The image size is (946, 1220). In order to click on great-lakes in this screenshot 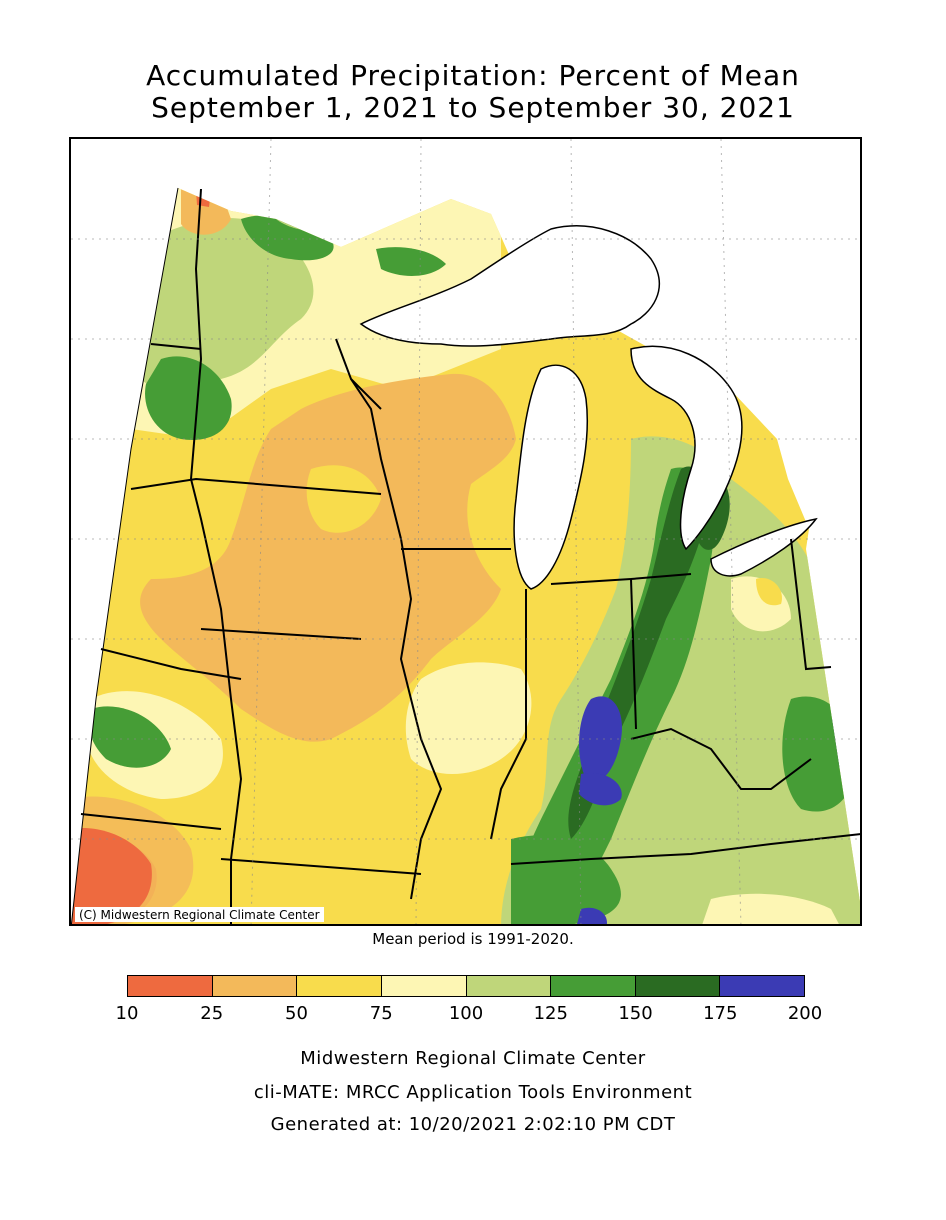, I will do `click(588, 407)`.